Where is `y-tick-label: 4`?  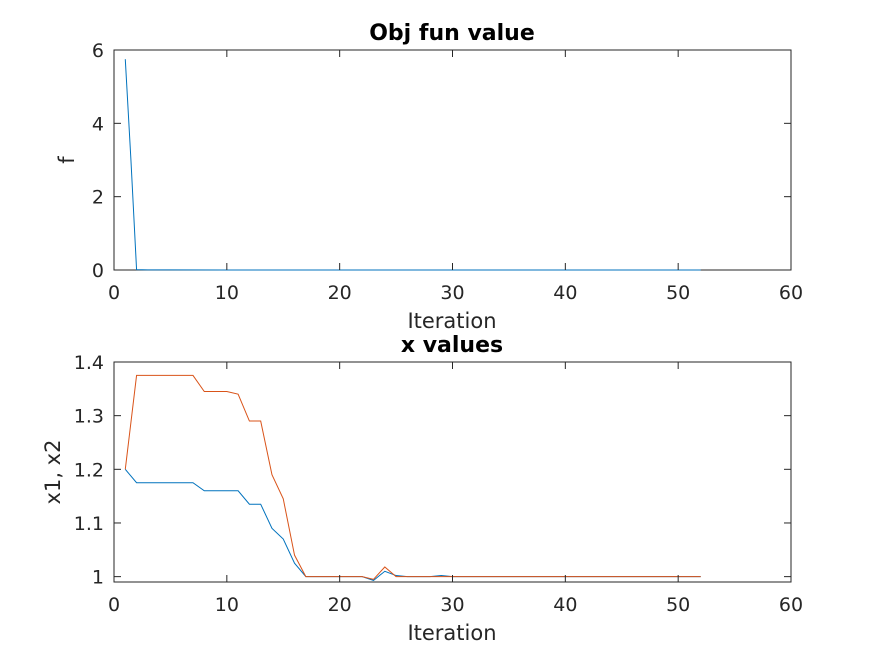 y-tick-label: 4 is located at coordinates (98, 124).